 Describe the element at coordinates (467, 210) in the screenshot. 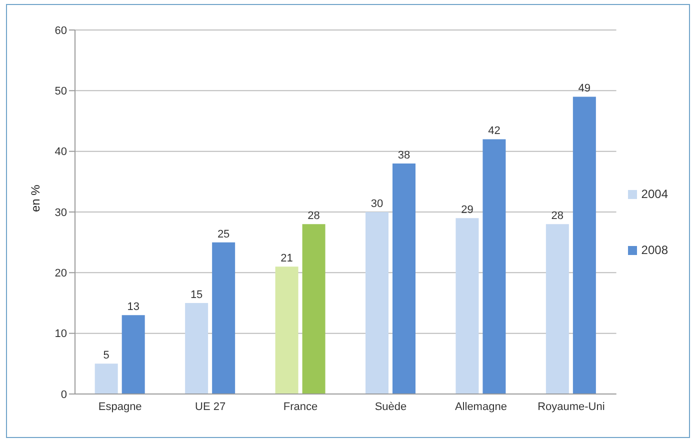

I see `data-label: 29` at that location.